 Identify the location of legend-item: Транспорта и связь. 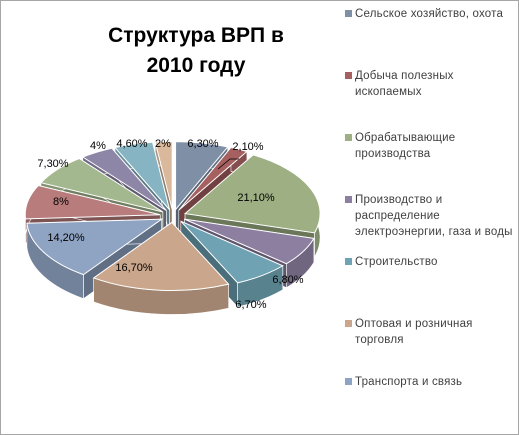
(428, 382).